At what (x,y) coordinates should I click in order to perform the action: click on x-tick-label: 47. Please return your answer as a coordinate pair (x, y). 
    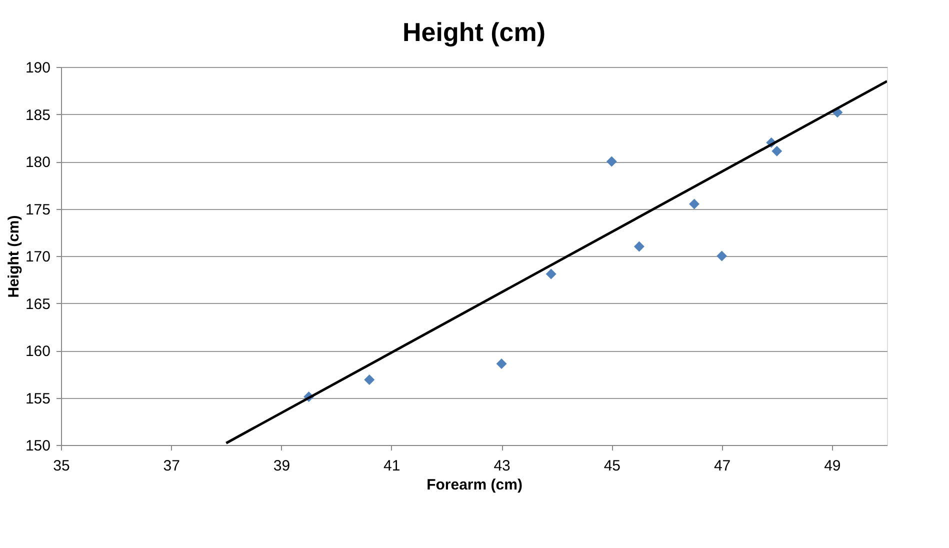
    Looking at the image, I should click on (722, 466).